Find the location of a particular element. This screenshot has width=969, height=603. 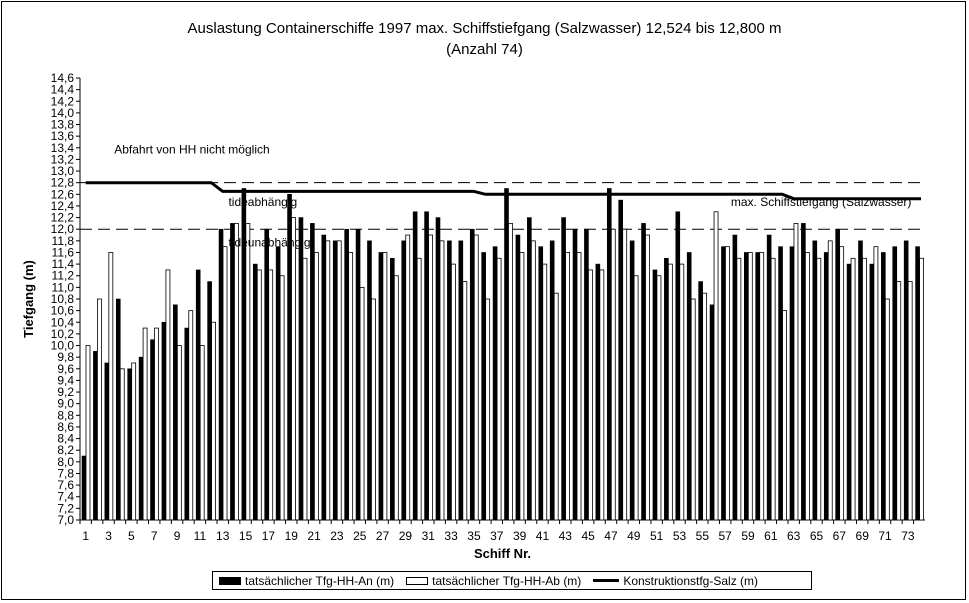

legend-item-konst: Konstruktionstfg-Salz (m) is located at coordinates (675, 581).